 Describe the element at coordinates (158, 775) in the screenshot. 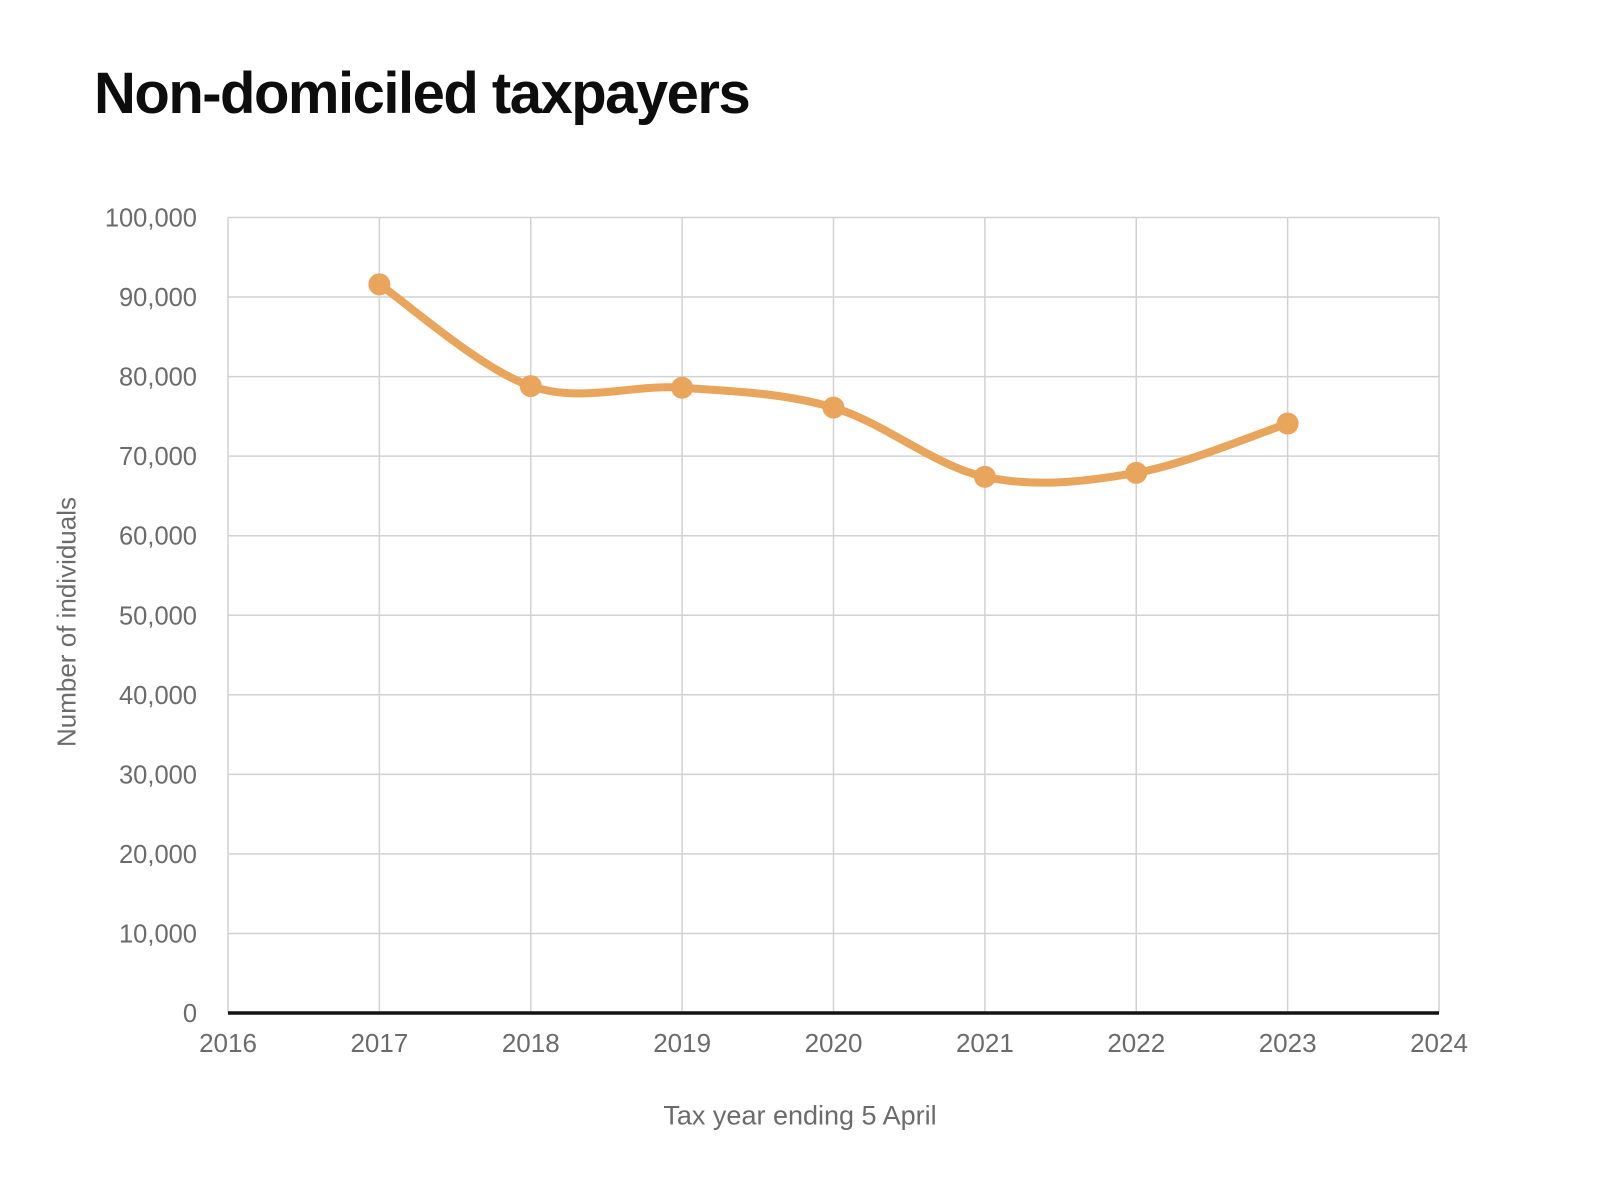

I see `y-tick-label: 30,000` at that location.